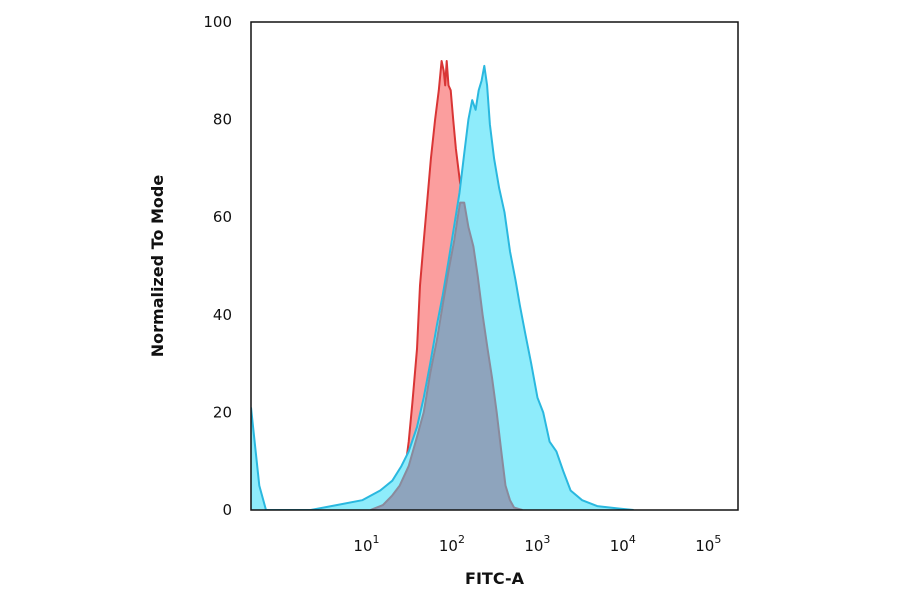 This screenshot has width=900, height=594. Describe the element at coordinates (222, 412) in the screenshot. I see `y-tick-label: 20` at that location.